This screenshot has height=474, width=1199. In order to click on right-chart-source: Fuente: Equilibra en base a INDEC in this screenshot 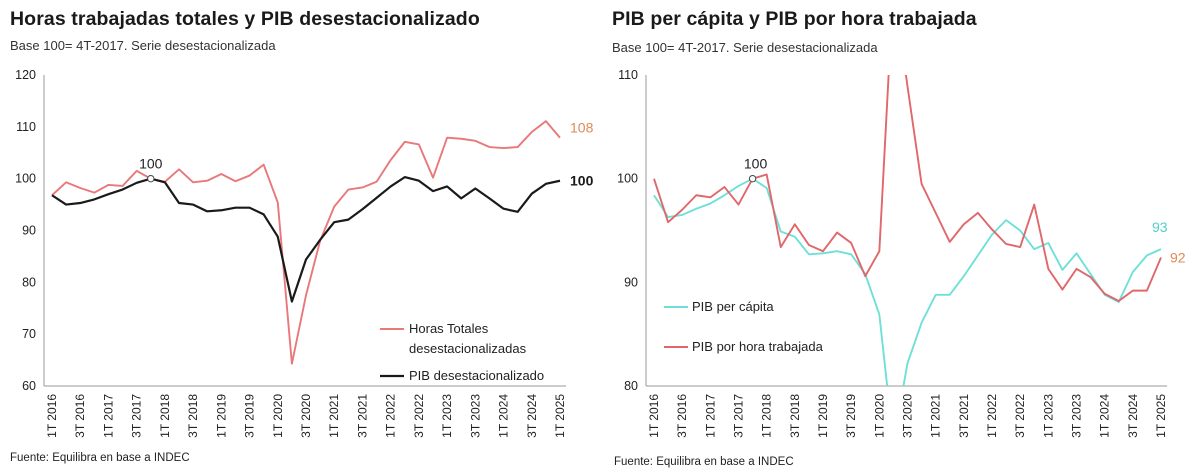, I will do `click(704, 462)`.